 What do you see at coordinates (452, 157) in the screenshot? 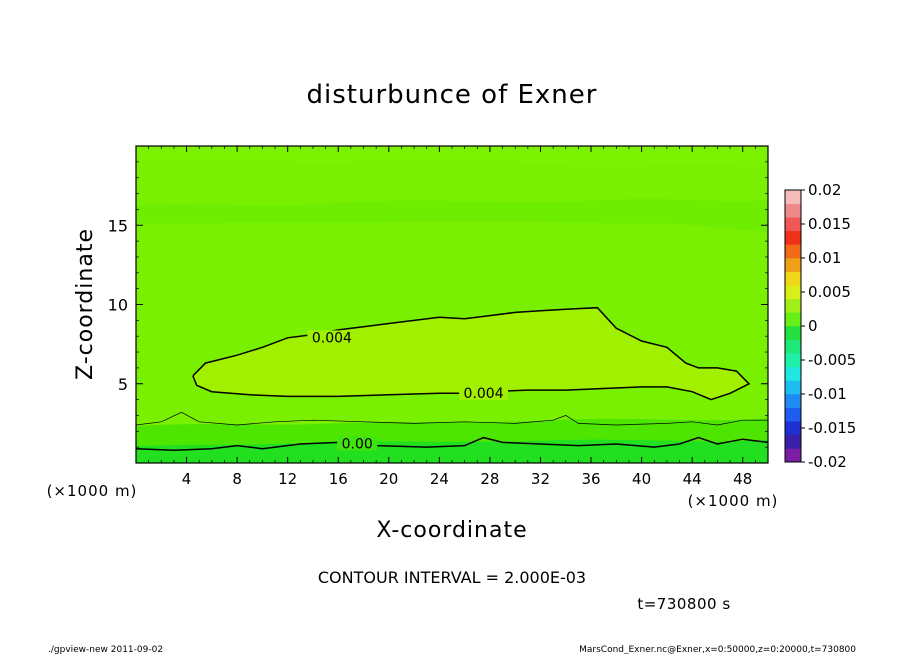
I see `field-band-top` at bounding box center [452, 157].